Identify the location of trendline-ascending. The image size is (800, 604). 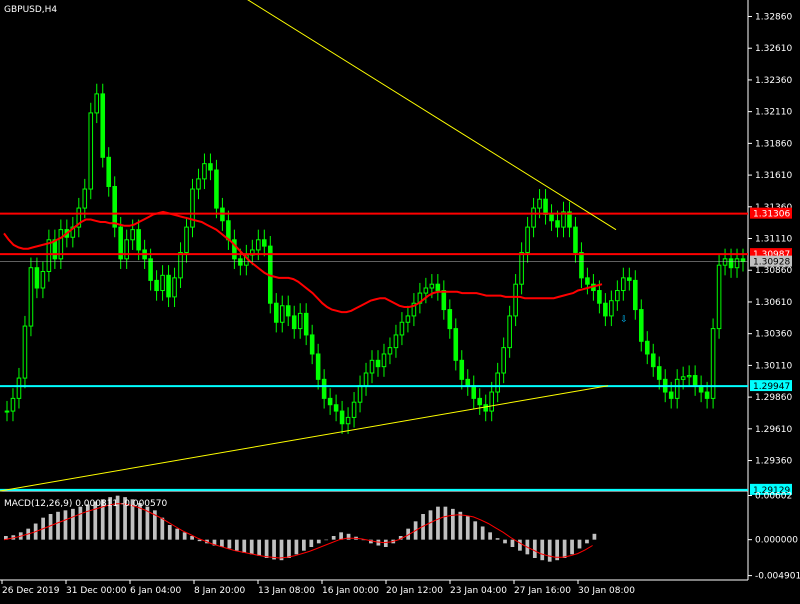
(304, 438).